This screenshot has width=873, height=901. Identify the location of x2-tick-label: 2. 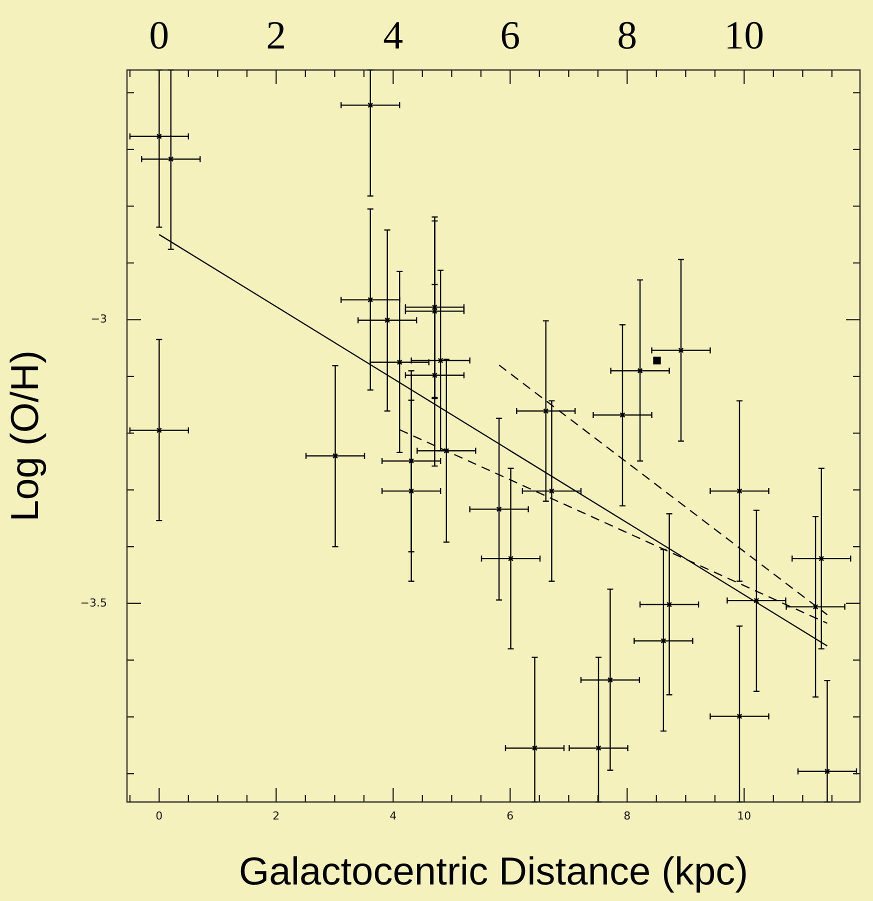
(276, 815).